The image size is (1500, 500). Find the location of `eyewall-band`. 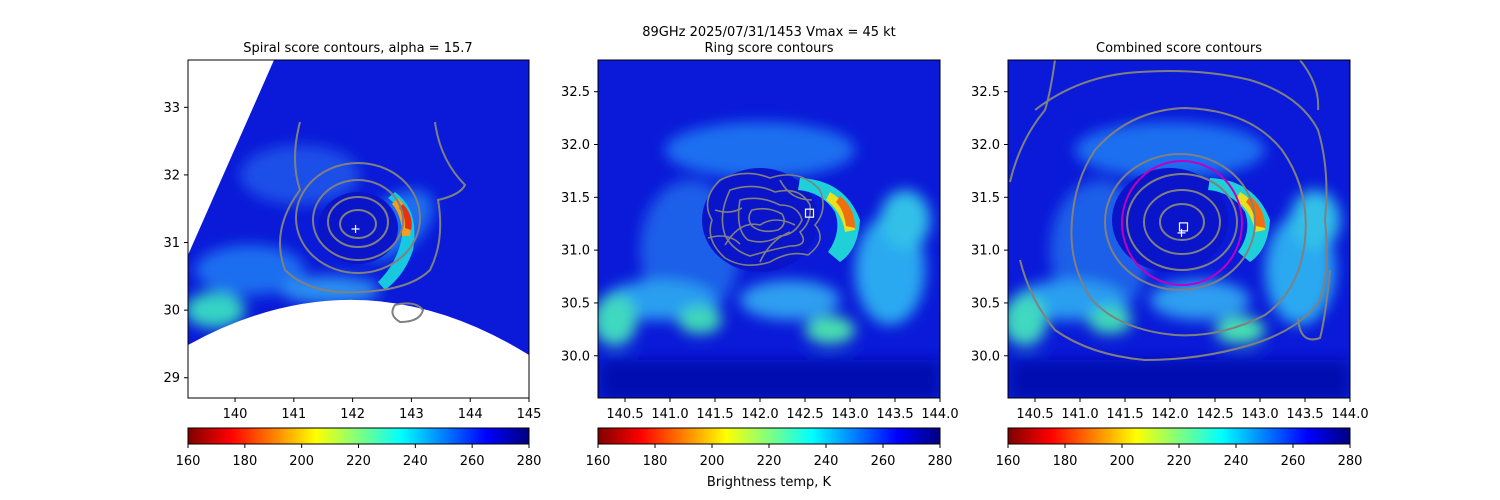

eyewall-band is located at coordinates (829, 220).